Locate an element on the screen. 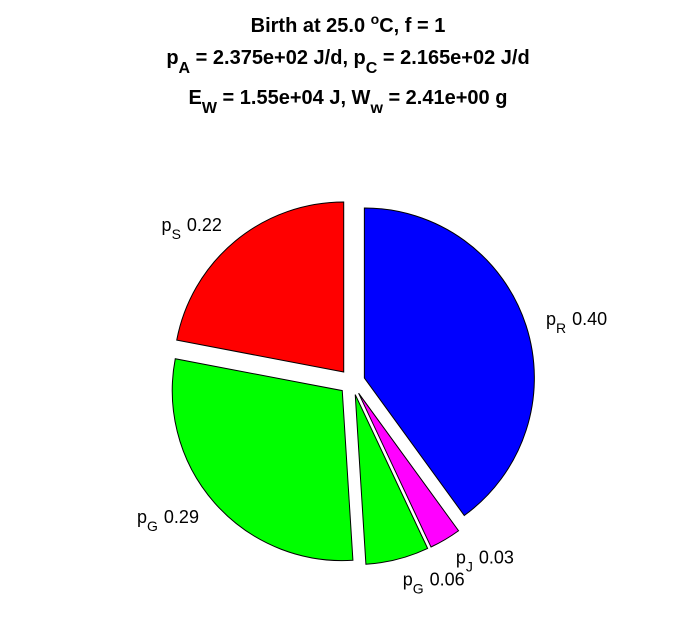  label-value: 0.03 is located at coordinates (496, 558).